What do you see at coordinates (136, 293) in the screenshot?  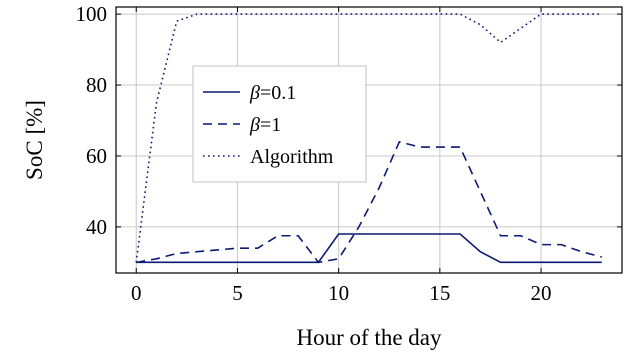 I see `x-tick-label: 0` at bounding box center [136, 293].